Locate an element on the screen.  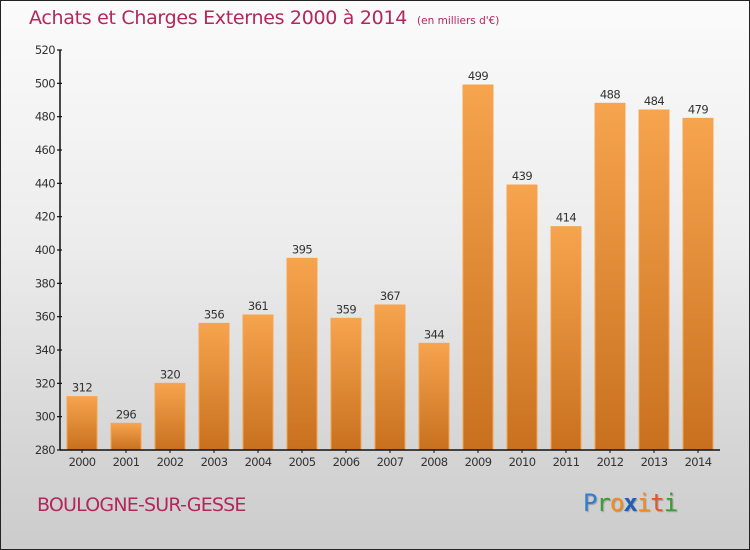
x-tick-label: 2009 is located at coordinates (478, 462).